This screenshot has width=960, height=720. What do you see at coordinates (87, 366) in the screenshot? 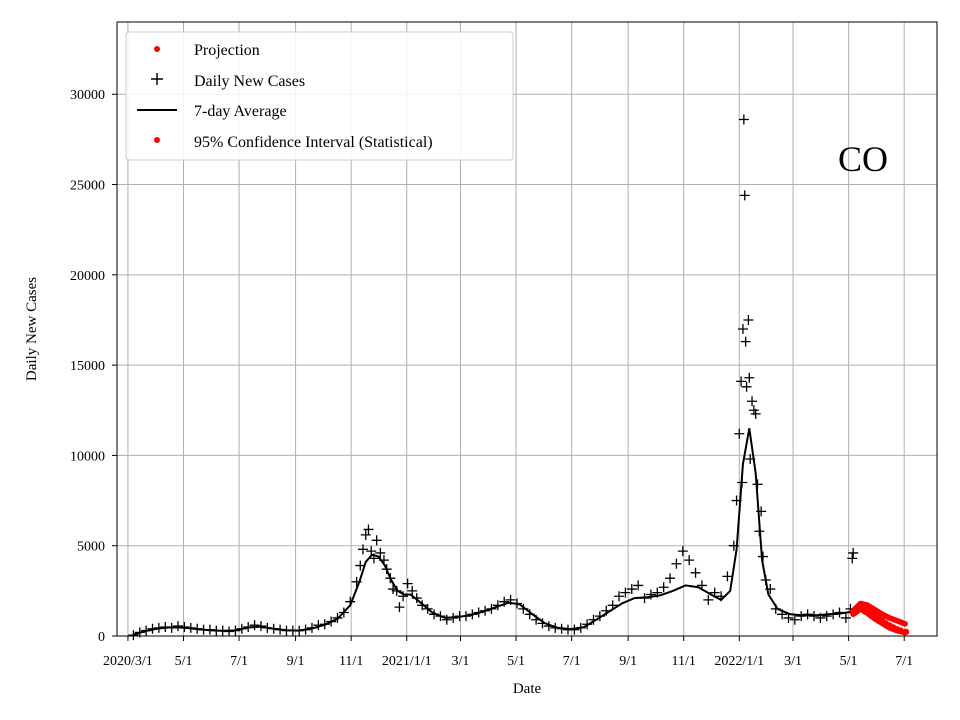
I see `y-tick-label: 15000` at bounding box center [87, 366].